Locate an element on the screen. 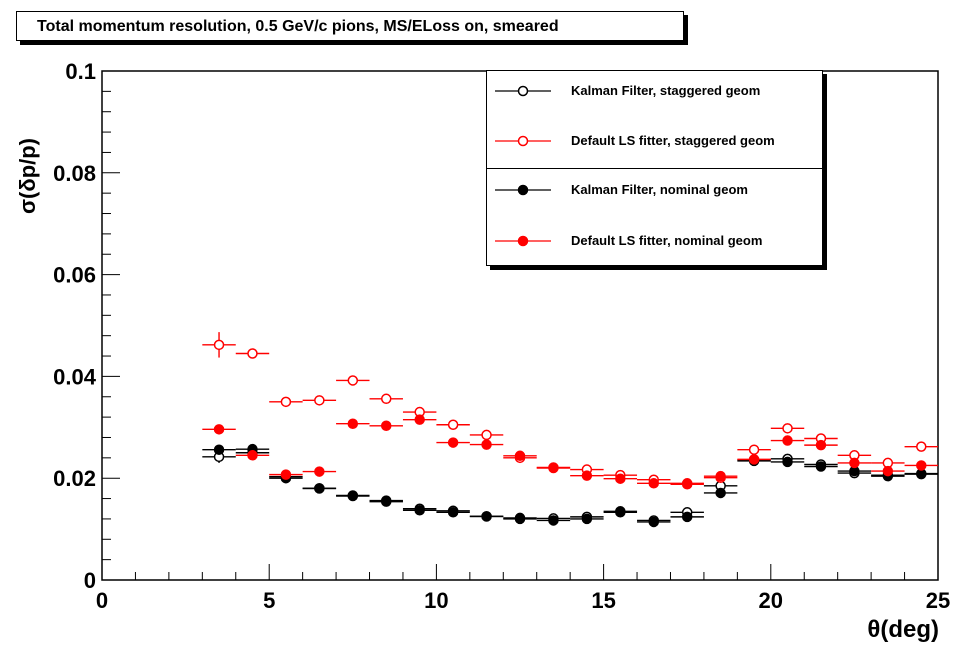 This screenshot has width=953, height=649. y-tick-label: 0.02 is located at coordinates (74, 478).